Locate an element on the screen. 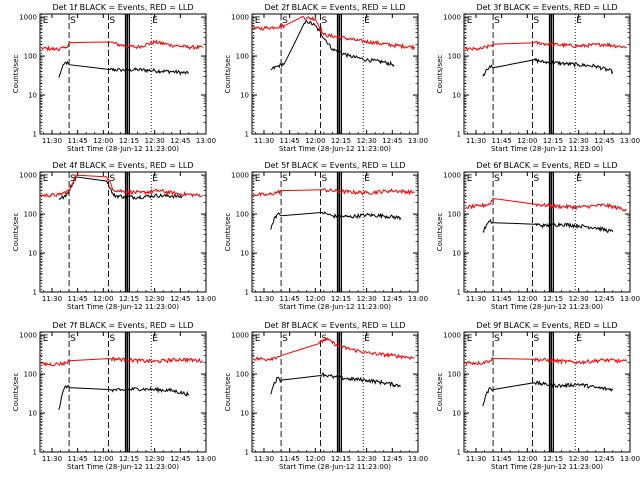 Image resolution: width=640 pixels, height=480 pixels. panel-title: Det 9f BLACK = Events, RED = LLD is located at coordinates (546, 325).